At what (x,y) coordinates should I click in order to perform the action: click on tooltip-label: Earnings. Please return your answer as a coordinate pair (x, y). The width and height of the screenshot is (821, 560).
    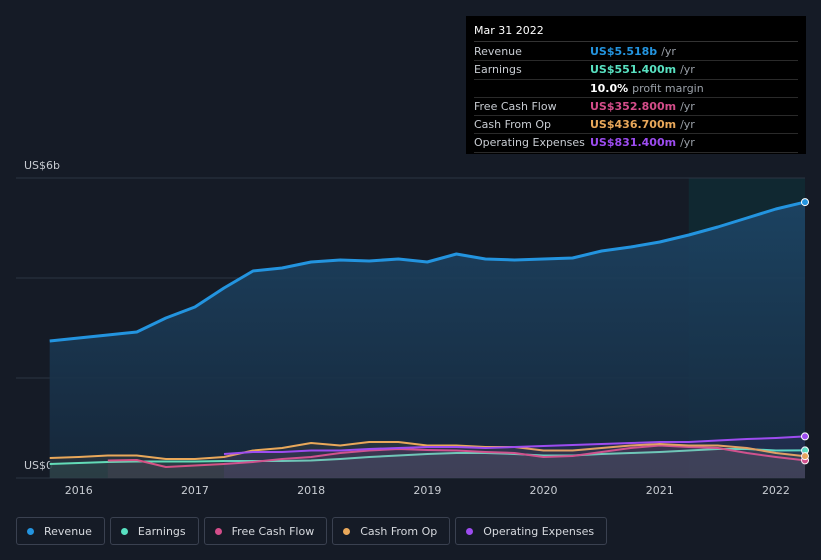
    Looking at the image, I should click on (498, 70).